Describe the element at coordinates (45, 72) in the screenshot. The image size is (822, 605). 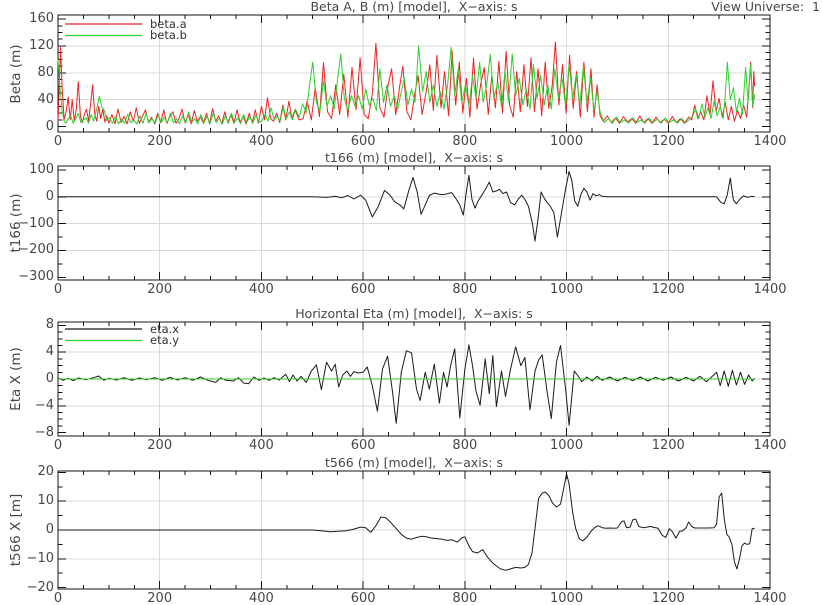
I see `y-tick-label: 80` at that location.